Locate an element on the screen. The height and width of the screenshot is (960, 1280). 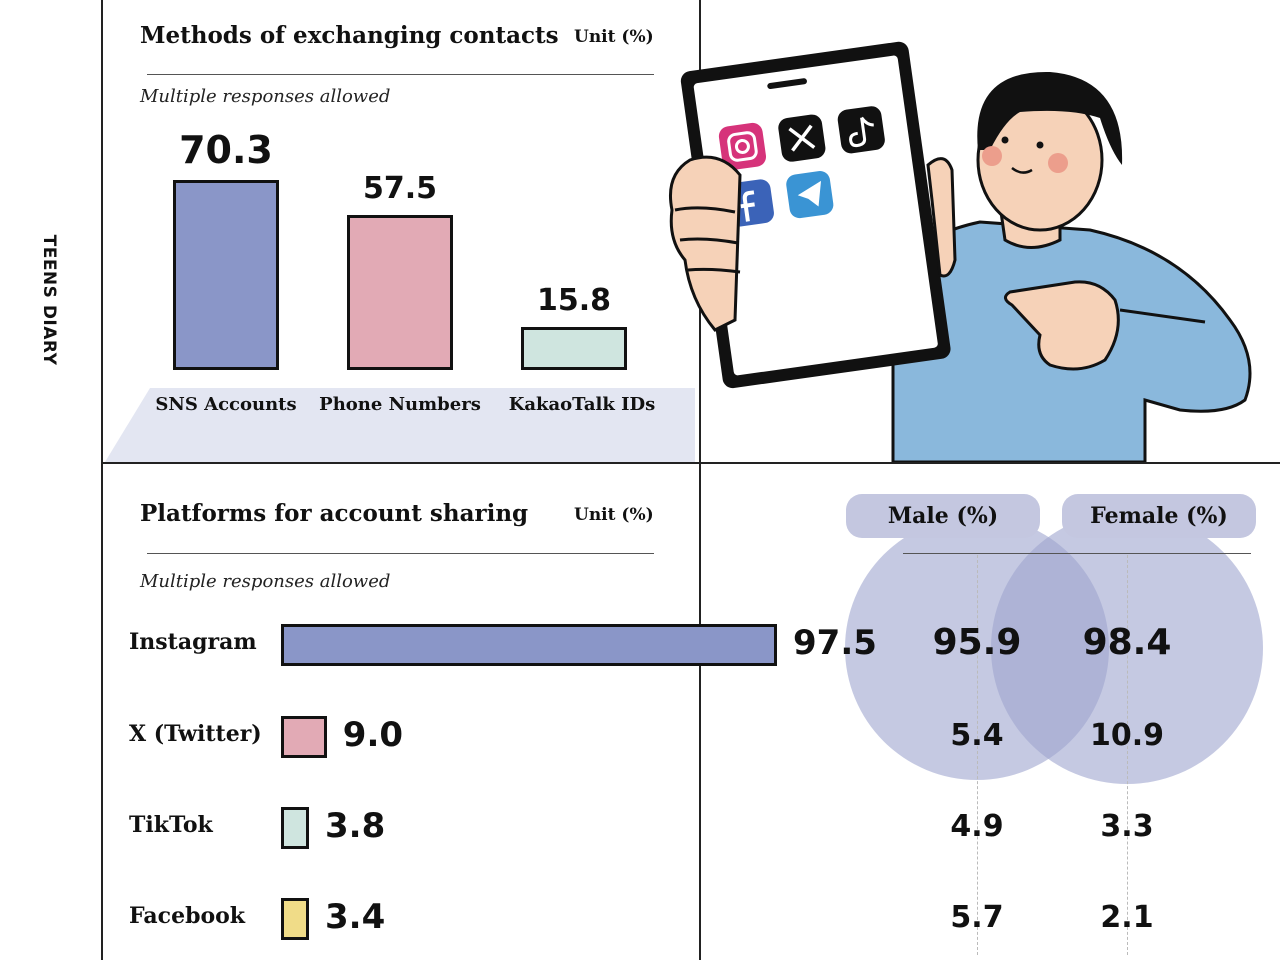
mouth is located at coordinates (1022, 170).